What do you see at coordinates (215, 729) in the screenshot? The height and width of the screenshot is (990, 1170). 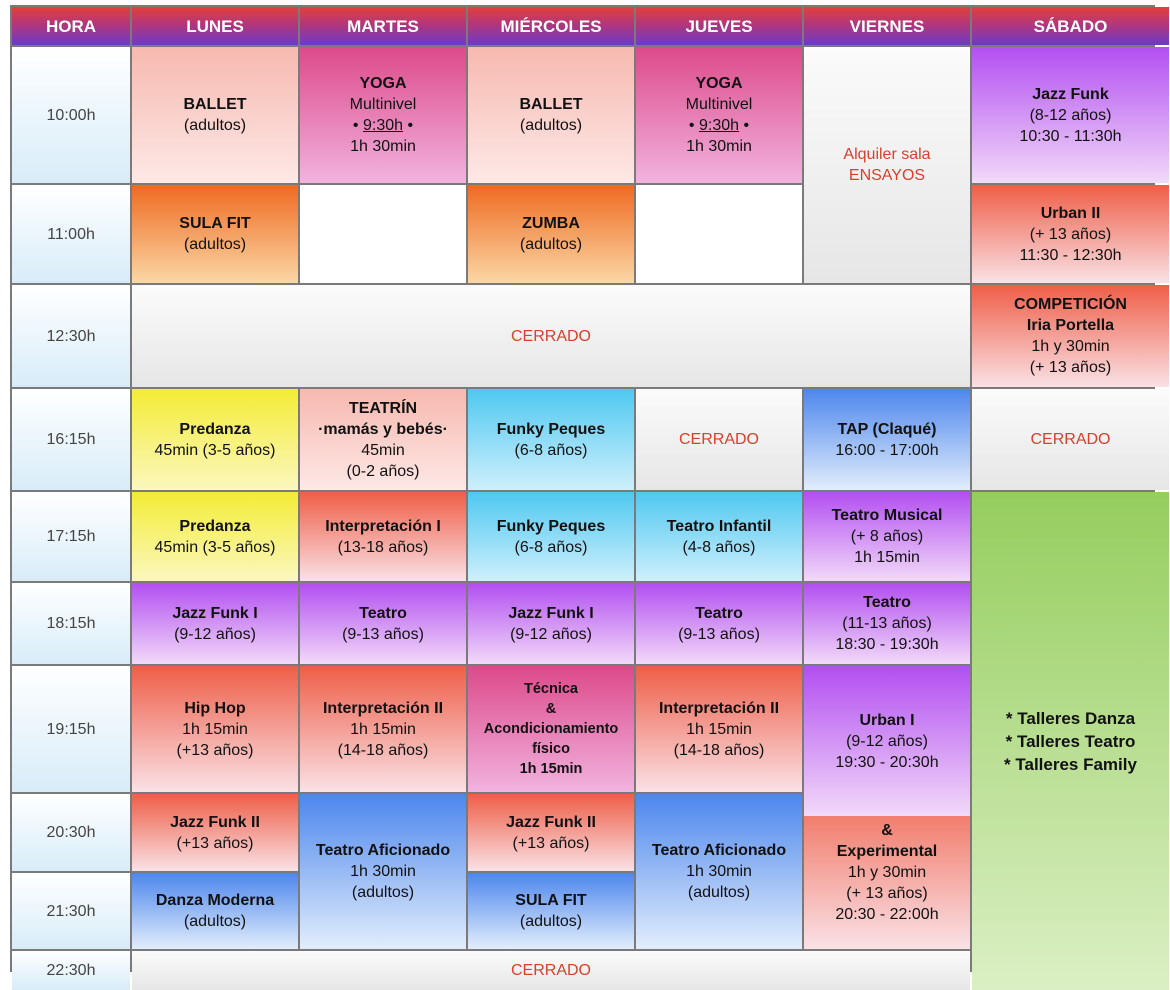 I see `class-hip-hop: Hip Hop 1h 15min (+13 años)` at bounding box center [215, 729].